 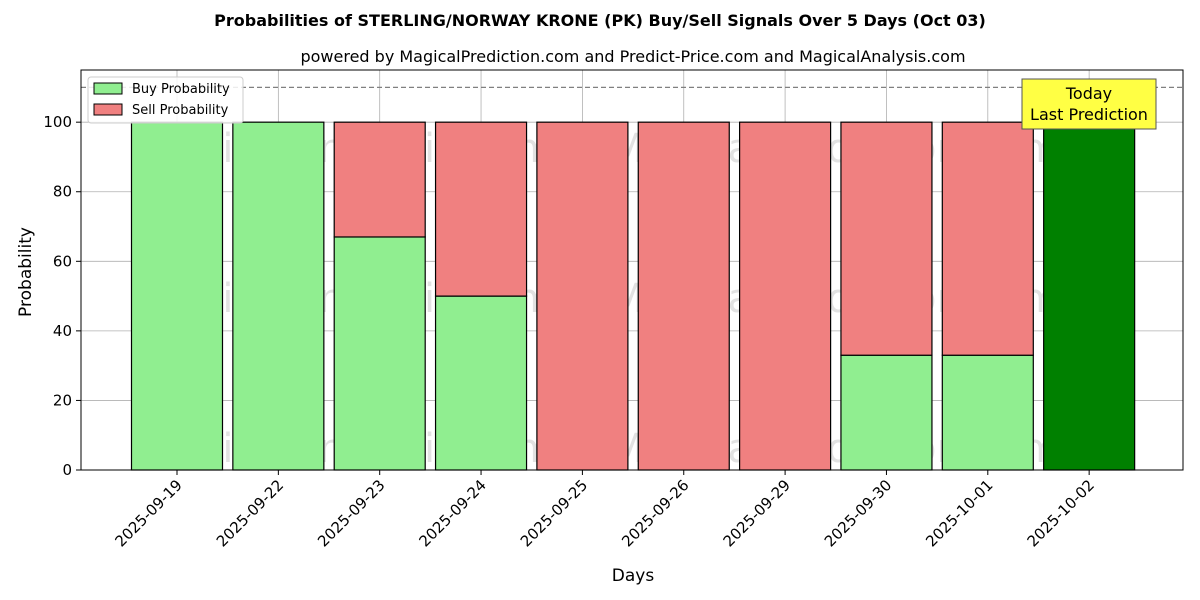 I want to click on legend-sell-swatch, so click(x=108, y=109).